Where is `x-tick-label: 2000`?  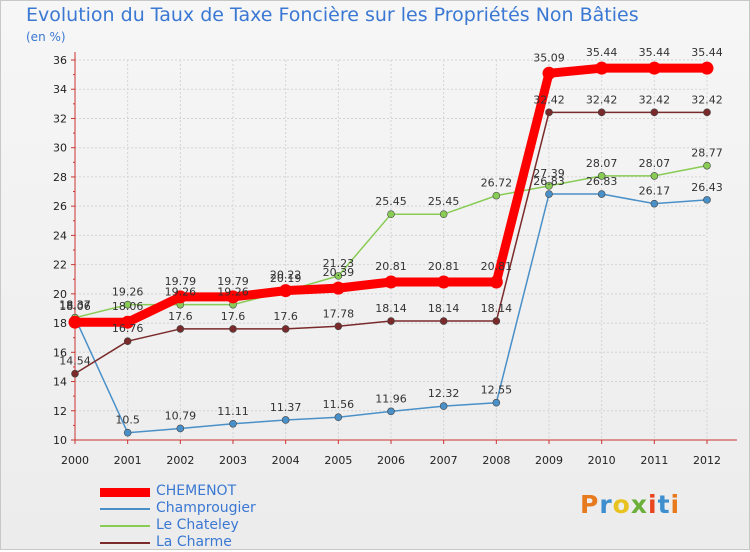
x-tick-label: 2000 is located at coordinates (75, 460).